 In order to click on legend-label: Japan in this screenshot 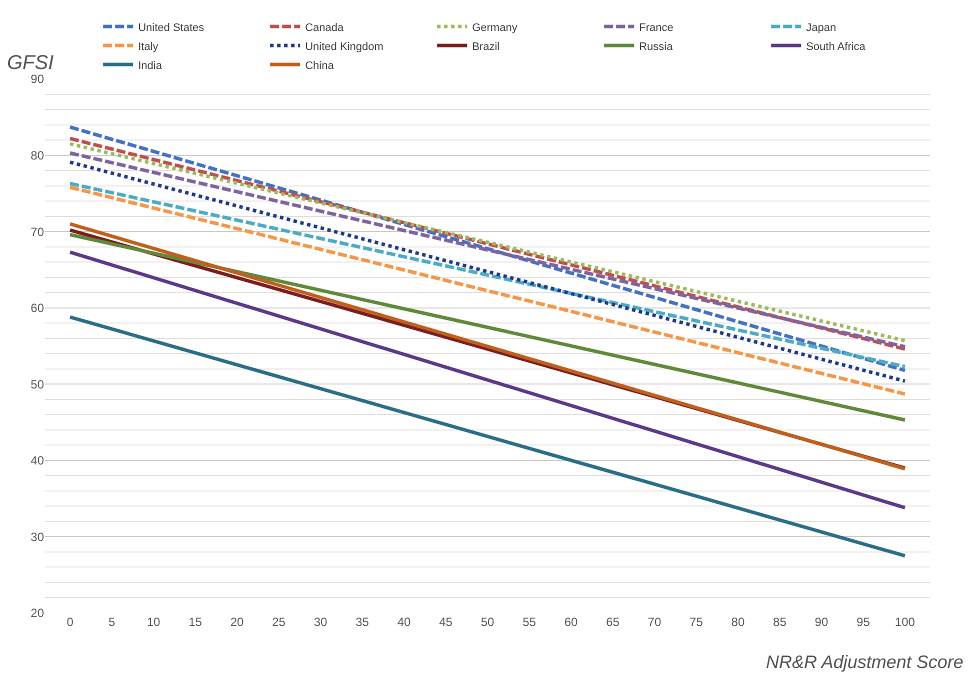, I will do `click(821, 28)`.